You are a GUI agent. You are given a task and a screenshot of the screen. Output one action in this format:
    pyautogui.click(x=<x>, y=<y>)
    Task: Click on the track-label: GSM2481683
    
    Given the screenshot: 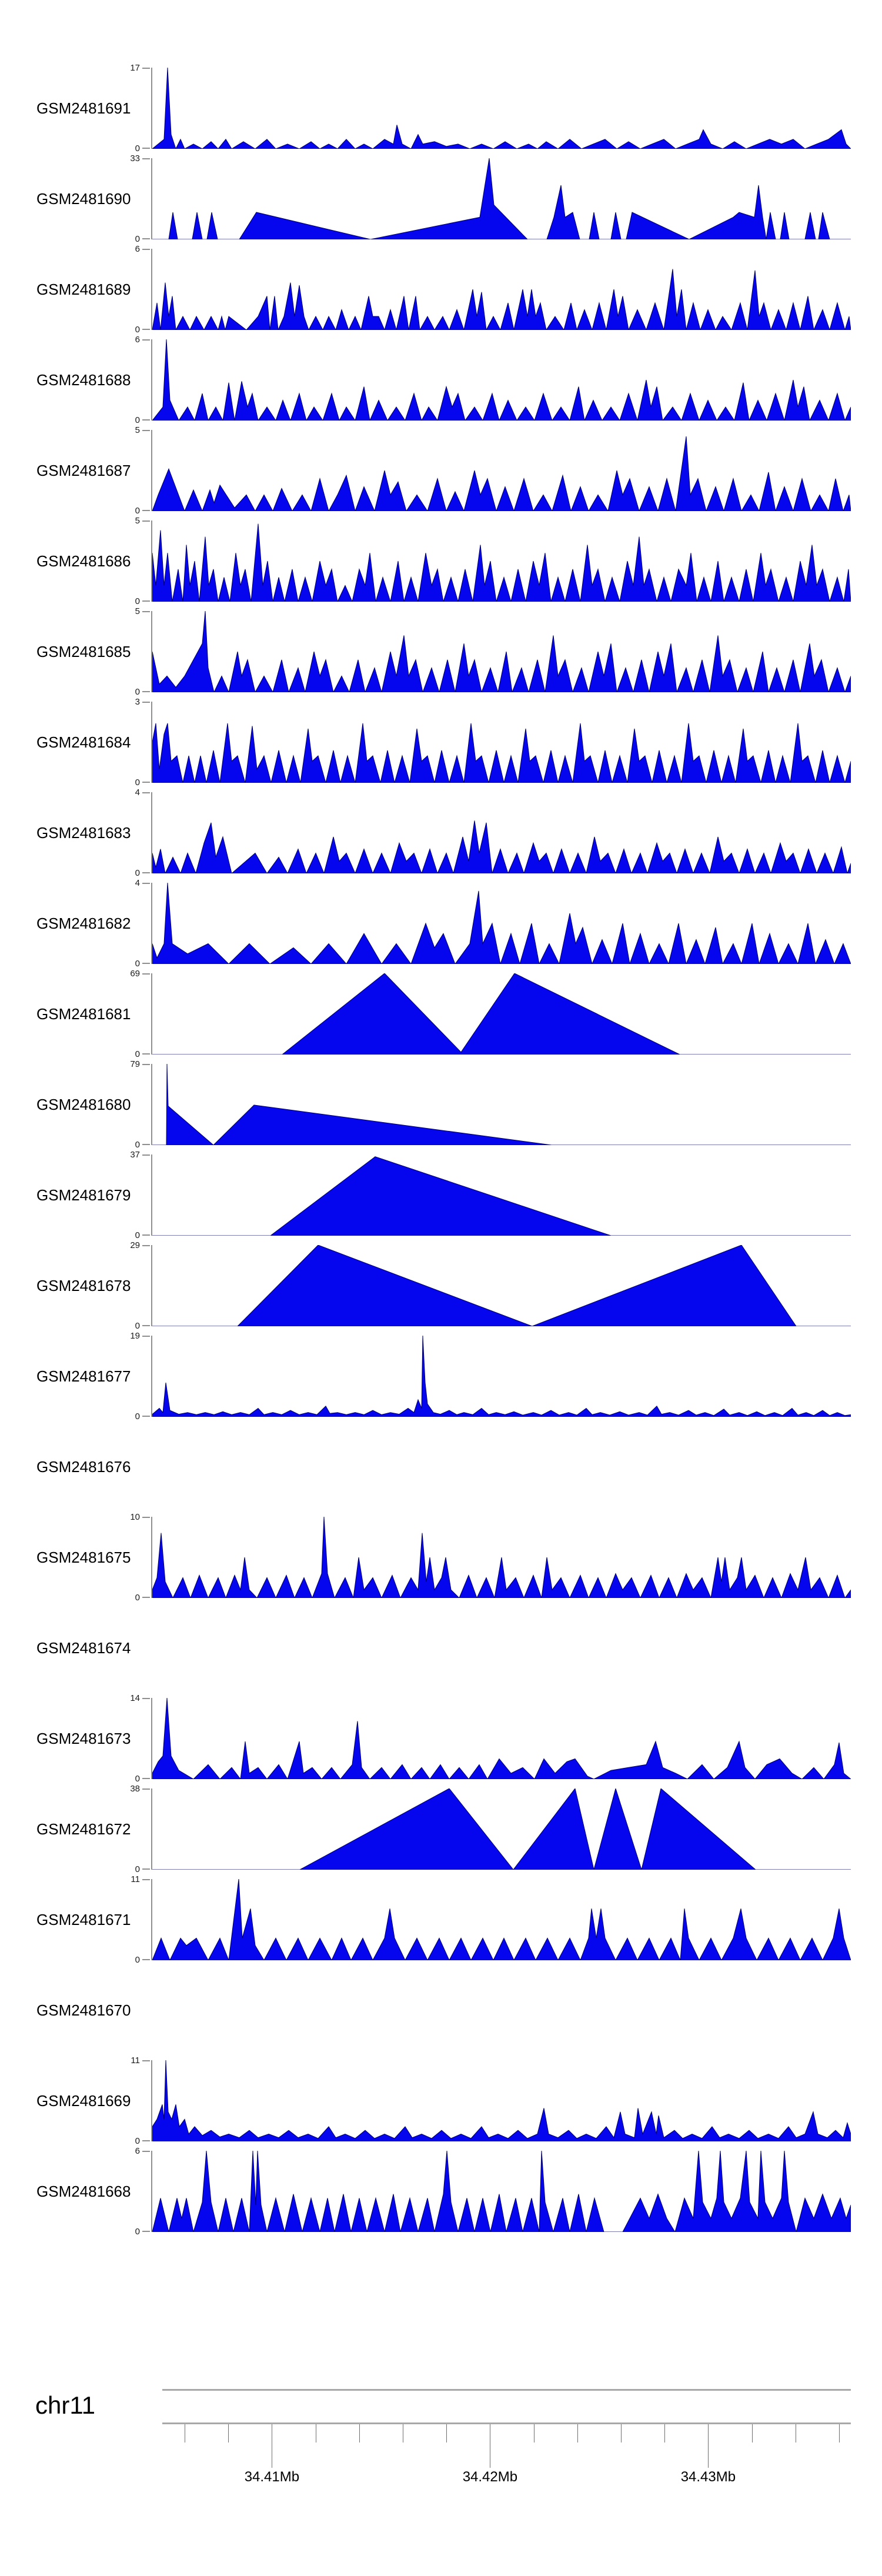 What is the action you would take?
    pyautogui.click(x=83, y=832)
    